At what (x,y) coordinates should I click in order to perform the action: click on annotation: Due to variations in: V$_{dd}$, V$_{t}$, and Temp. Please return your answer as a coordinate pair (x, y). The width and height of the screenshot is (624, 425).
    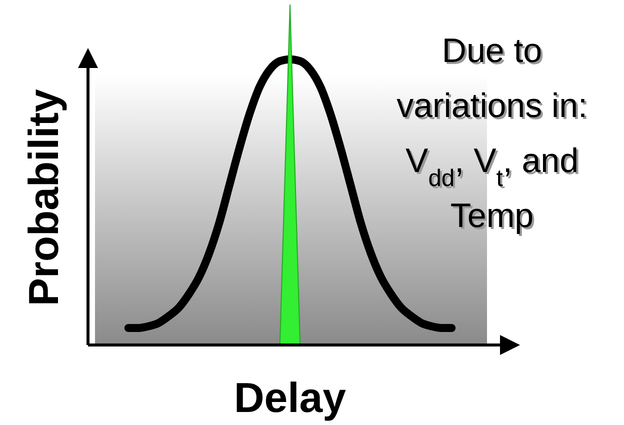
    Looking at the image, I should click on (492, 133).